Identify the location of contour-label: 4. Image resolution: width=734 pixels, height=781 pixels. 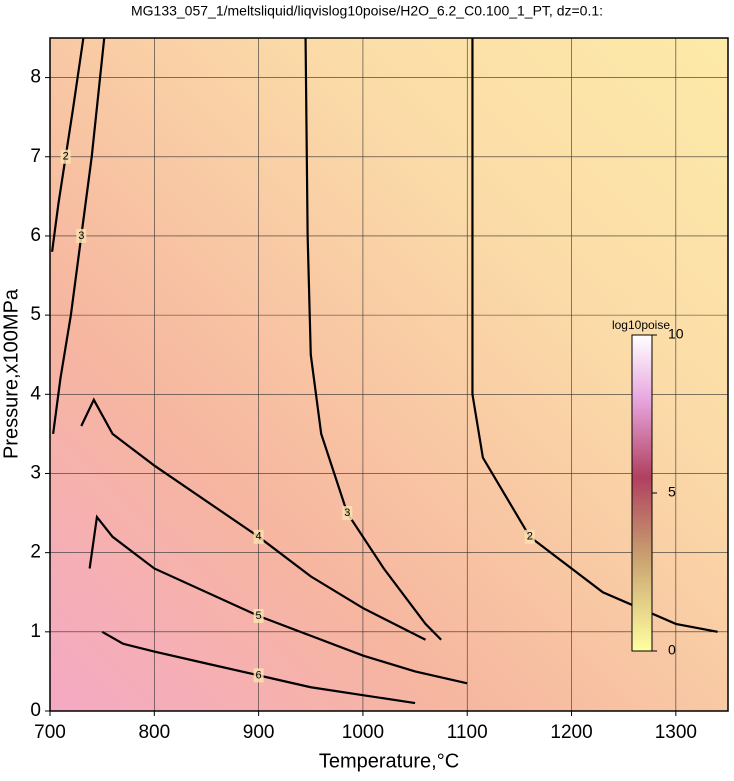
(259, 537).